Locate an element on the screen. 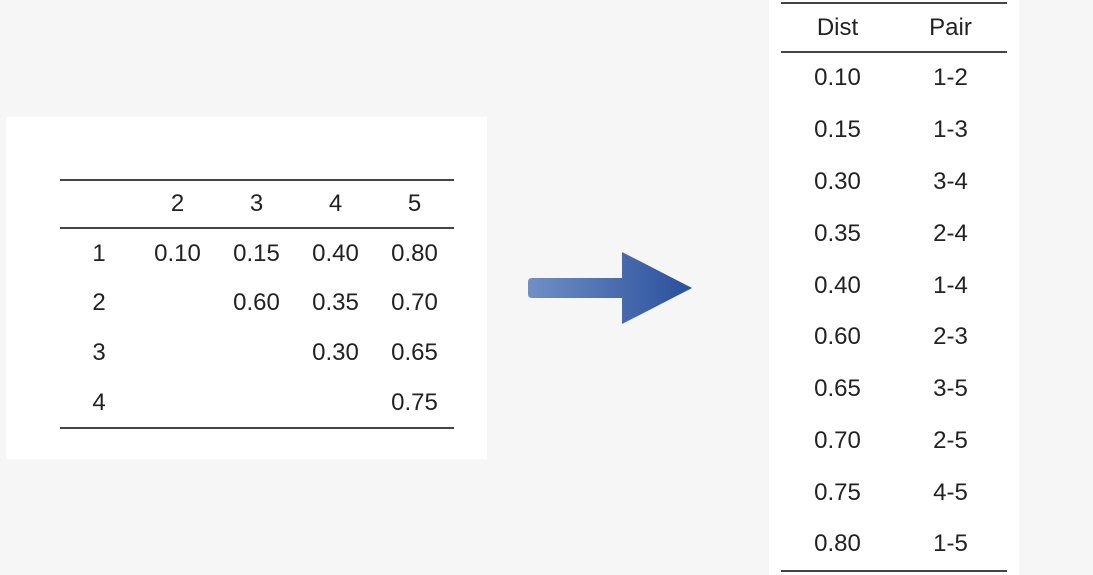 This screenshot has width=1093, height=575. sorted-row: 0.60 2-3 is located at coordinates (894, 337).